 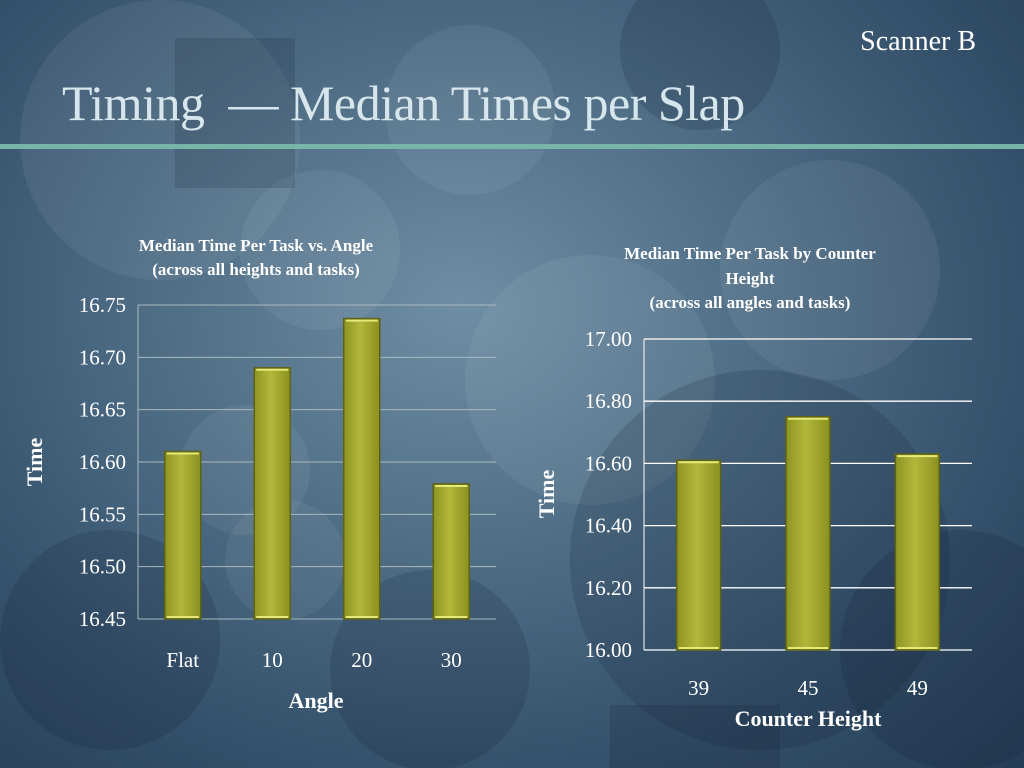 What do you see at coordinates (361, 660) in the screenshot?
I see `x-tick-label: 20` at bounding box center [361, 660].